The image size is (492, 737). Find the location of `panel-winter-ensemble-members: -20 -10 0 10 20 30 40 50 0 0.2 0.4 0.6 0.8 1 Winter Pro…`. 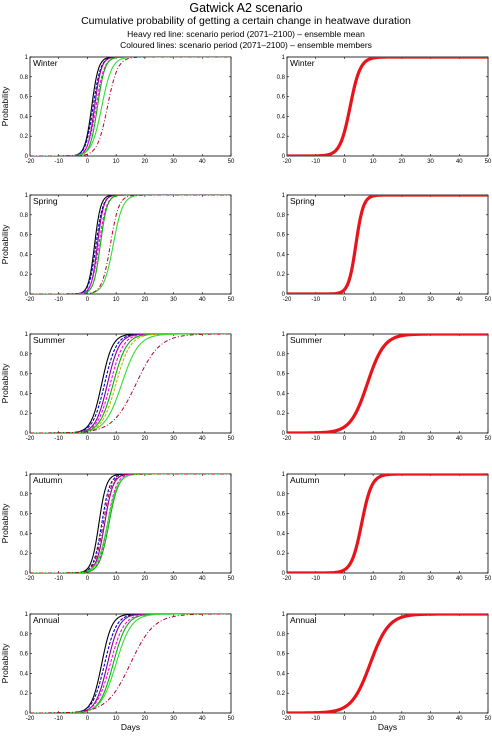

panel-winter-ensemble-members: -20 -10 0 10 20 30 40 50 0 0.2 0.4 0.6 0.8 1 Winter Pro… is located at coordinates (117, 110).